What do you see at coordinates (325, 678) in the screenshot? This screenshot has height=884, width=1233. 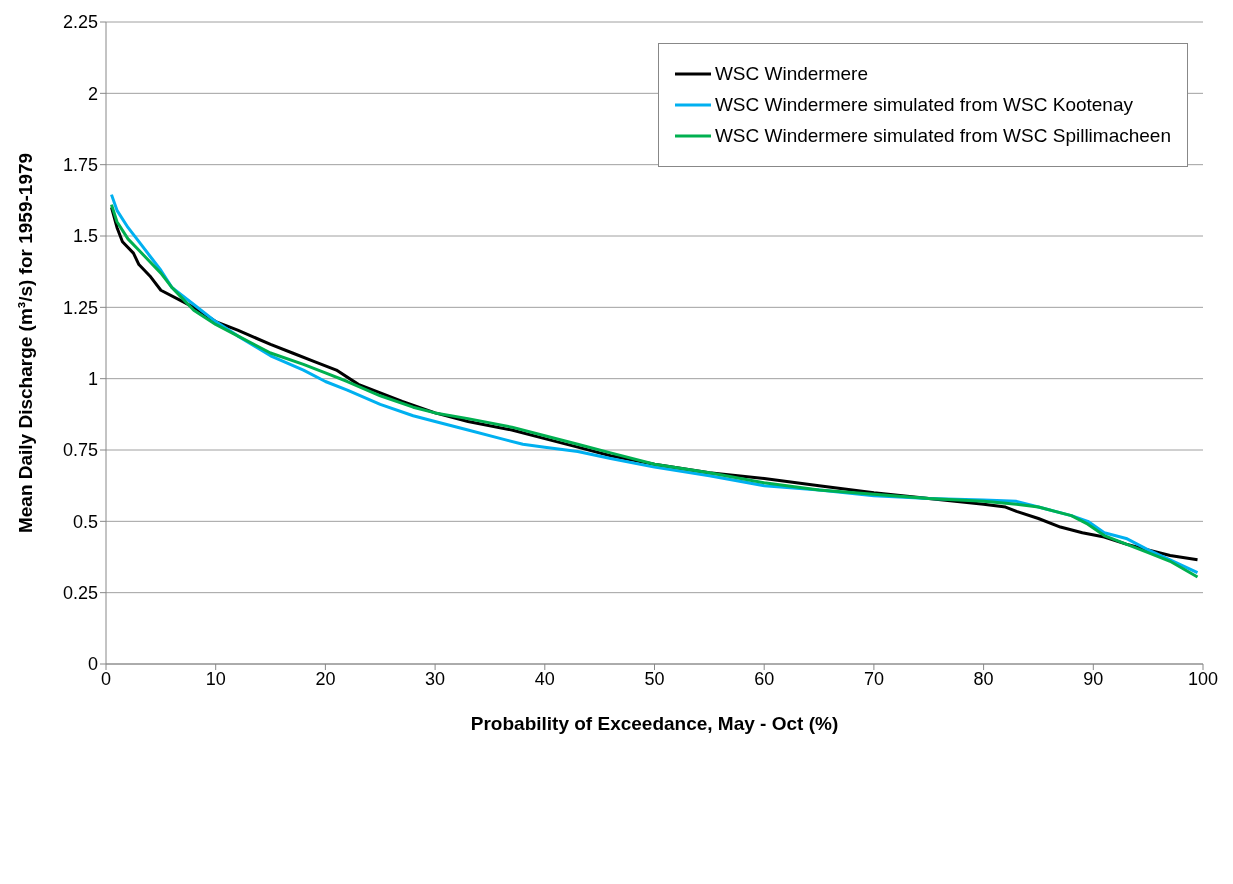 I see `x-tick-label: 20` at bounding box center [325, 678].